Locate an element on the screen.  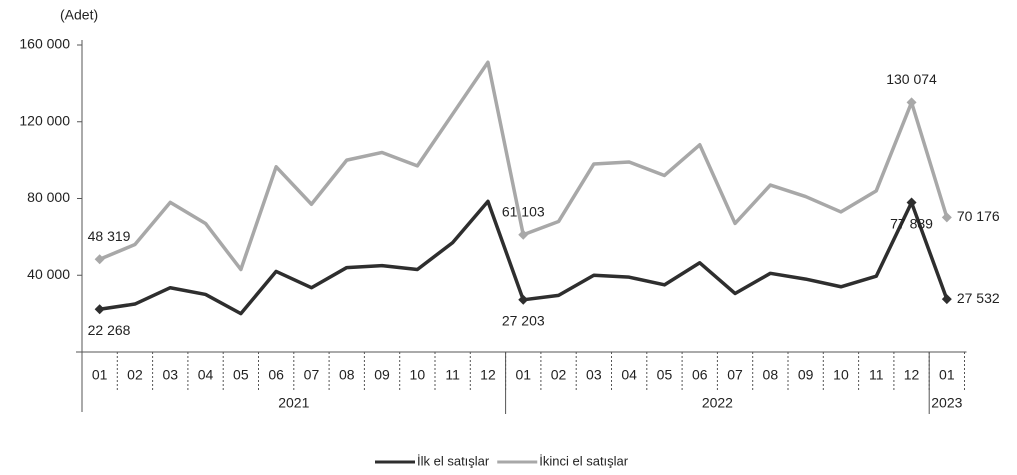
data-label: 27 532 is located at coordinates (978, 298).